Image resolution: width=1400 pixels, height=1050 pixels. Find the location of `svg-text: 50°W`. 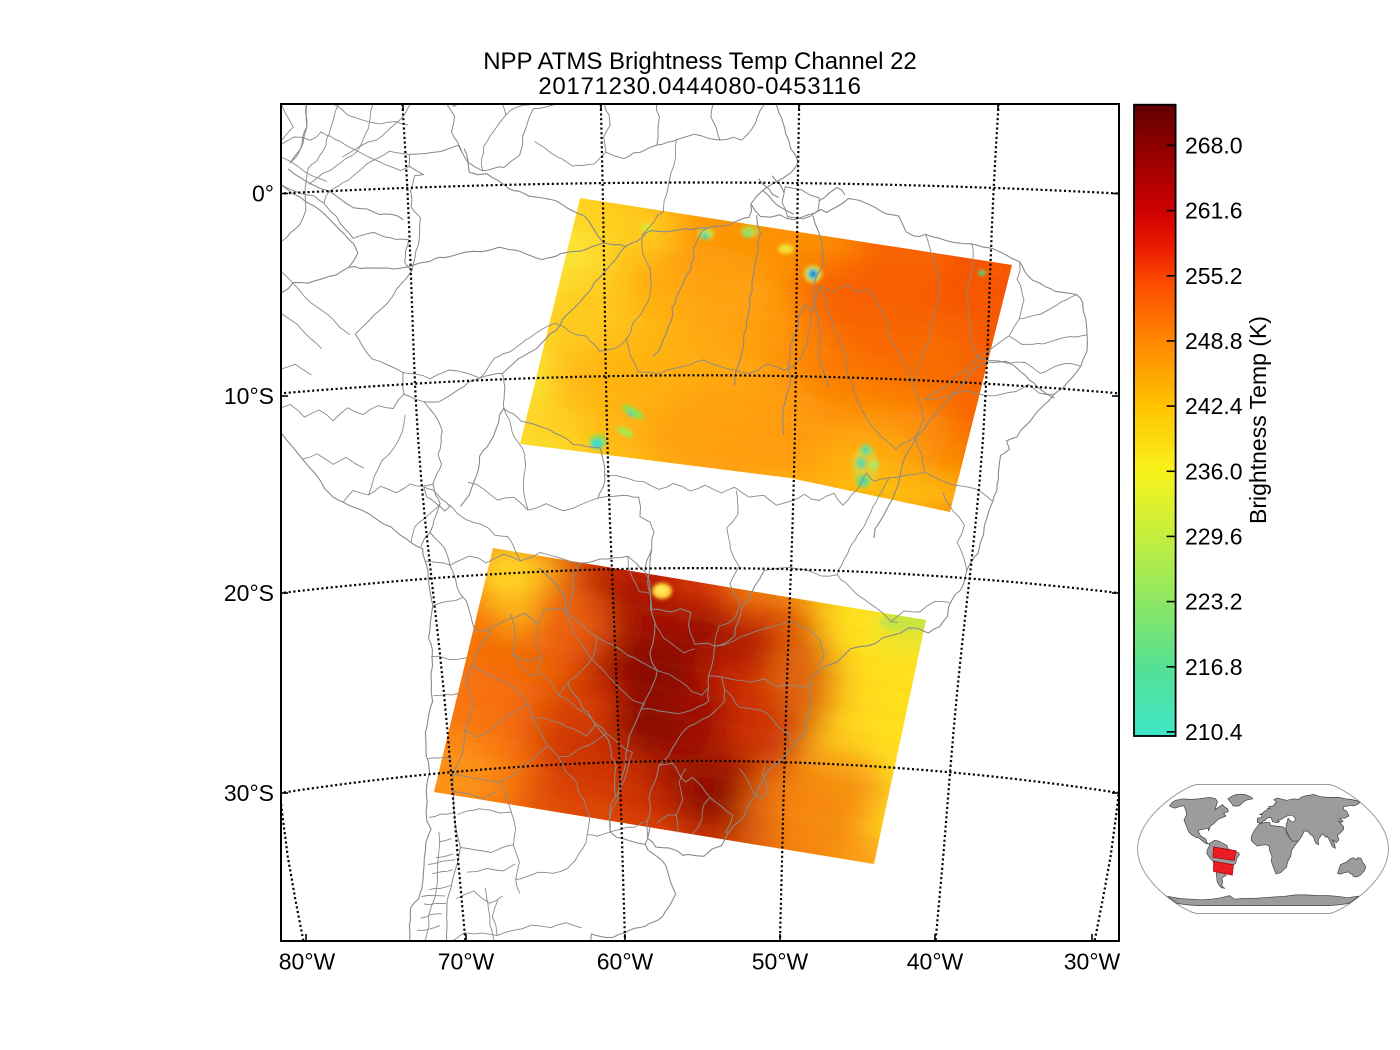

svg-text: 50°W is located at coordinates (780, 962).